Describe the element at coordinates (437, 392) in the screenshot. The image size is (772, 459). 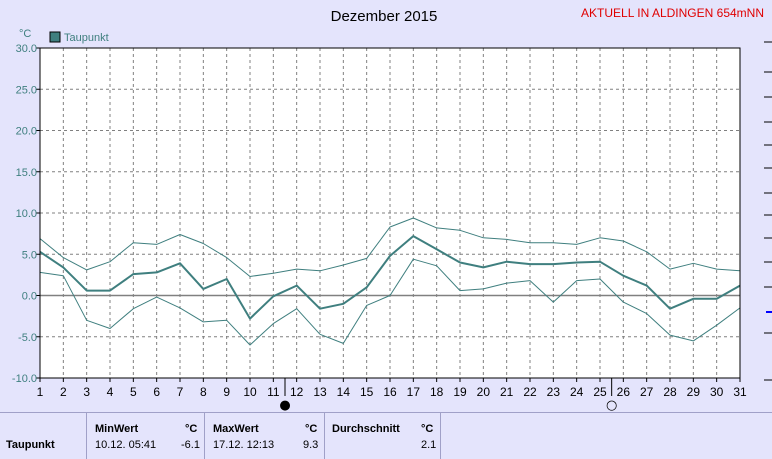
I see `x-tick-label: 18` at that location.